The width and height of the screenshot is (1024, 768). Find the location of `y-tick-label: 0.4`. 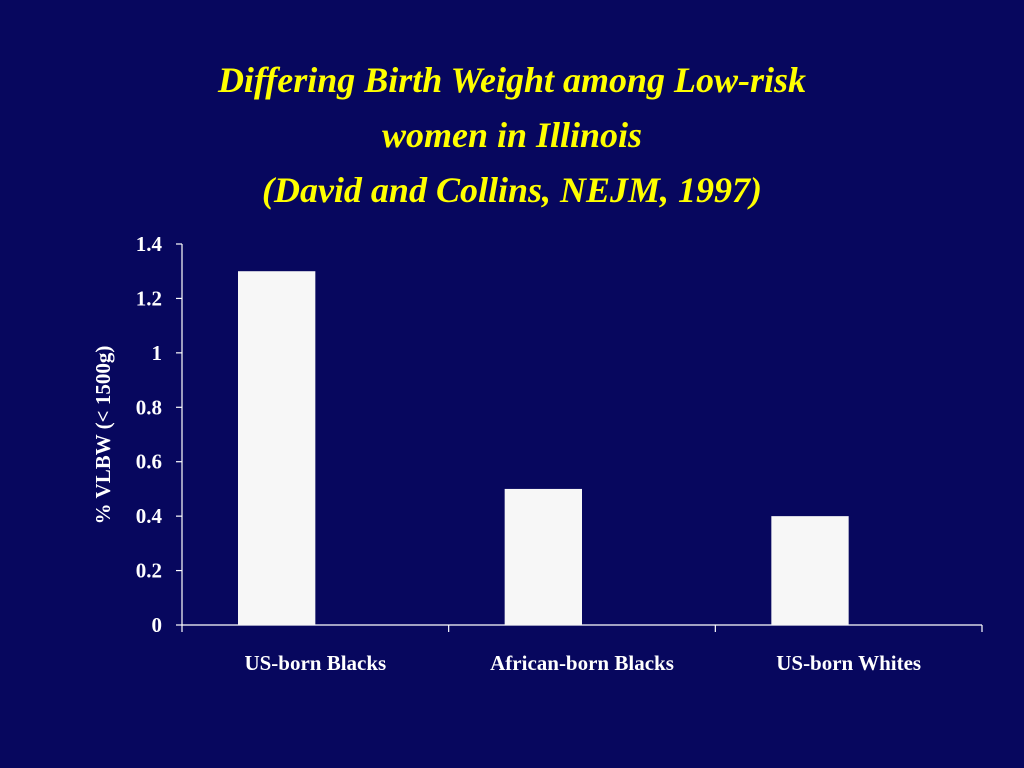

y-tick-label: 0.4 is located at coordinates (149, 516).